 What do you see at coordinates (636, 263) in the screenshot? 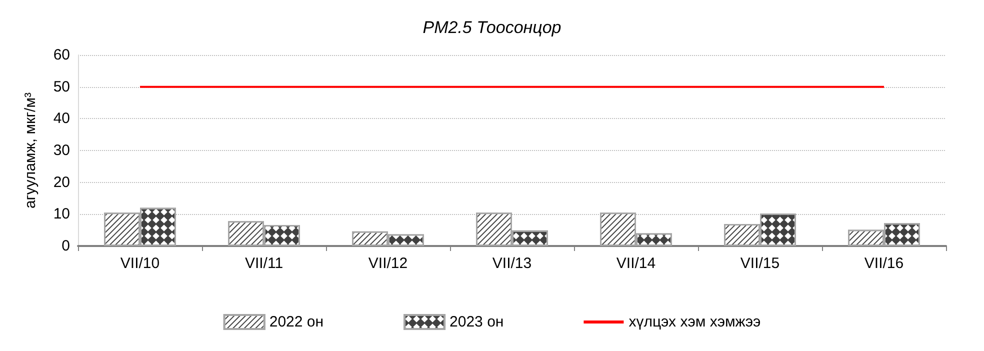
I see `x-tick-label: VII/14` at bounding box center [636, 263].